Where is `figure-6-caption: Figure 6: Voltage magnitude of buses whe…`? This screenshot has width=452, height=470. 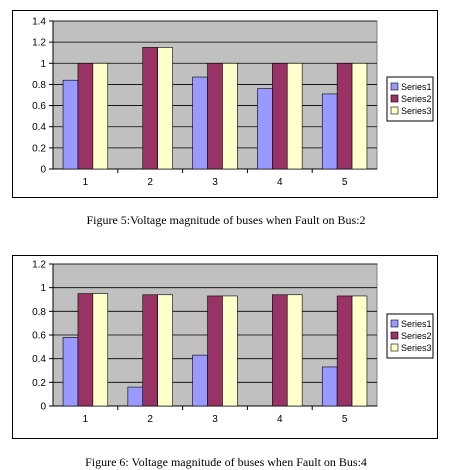
figure-6-caption: Figure 6: Voltage magnitude of buses whe… is located at coordinates (226, 462).